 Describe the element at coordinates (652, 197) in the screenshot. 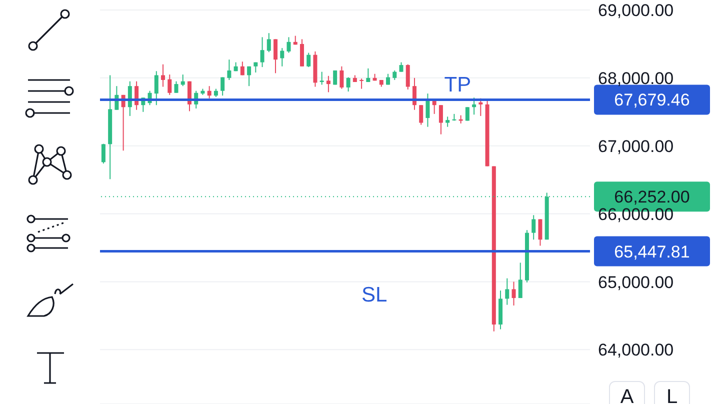

I see `ref-line-label: 66,252.00` at that location.